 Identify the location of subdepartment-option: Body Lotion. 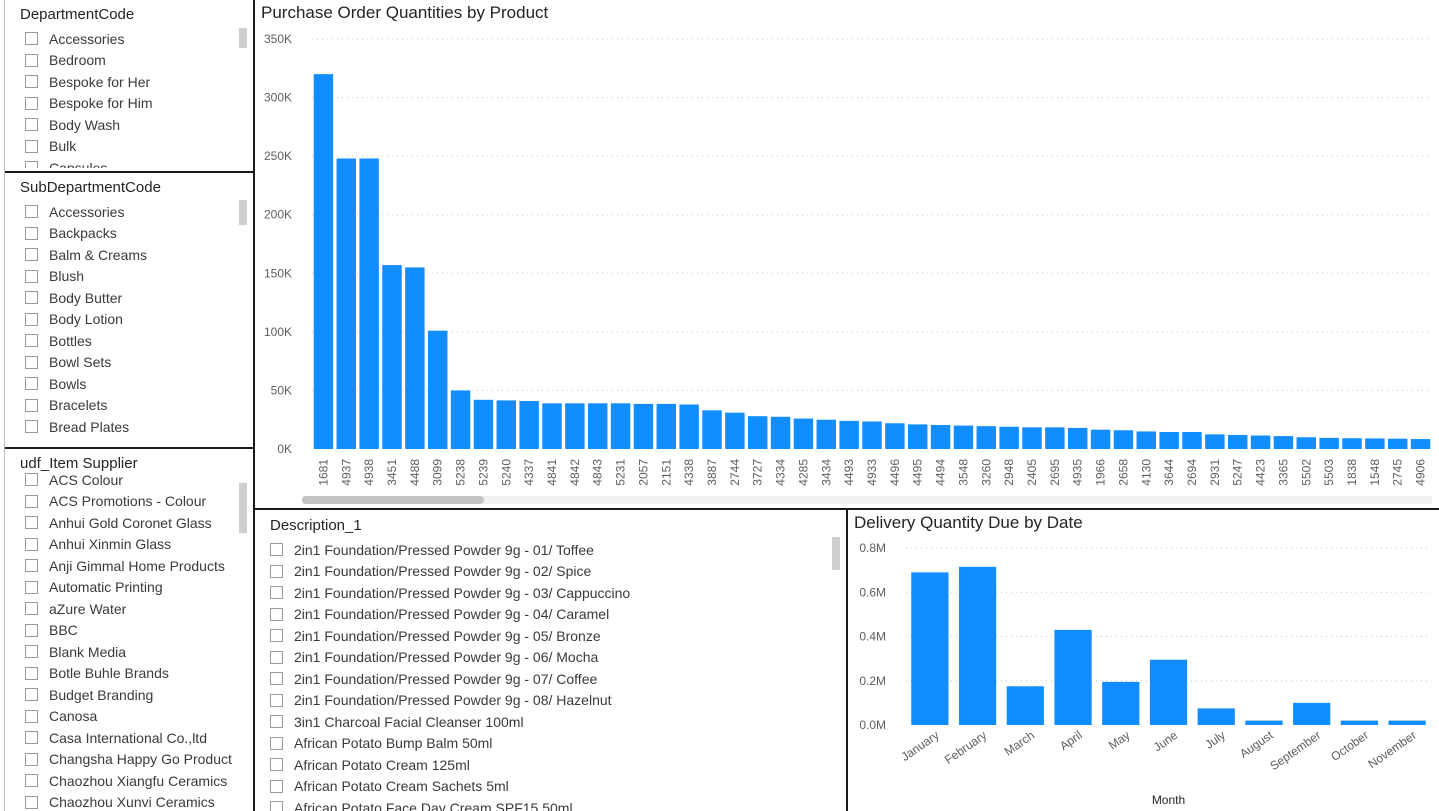
(128, 320).